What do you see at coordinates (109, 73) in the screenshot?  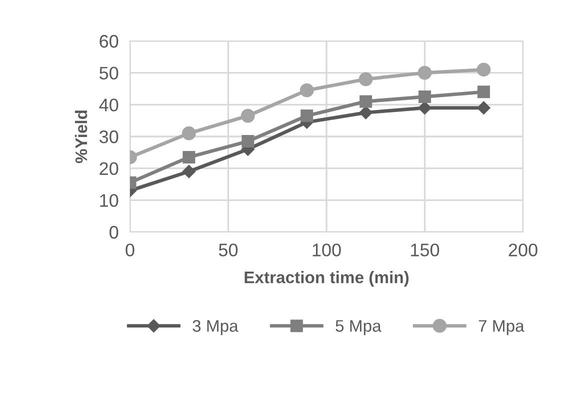 I see `y-tick-label: 50` at bounding box center [109, 73].